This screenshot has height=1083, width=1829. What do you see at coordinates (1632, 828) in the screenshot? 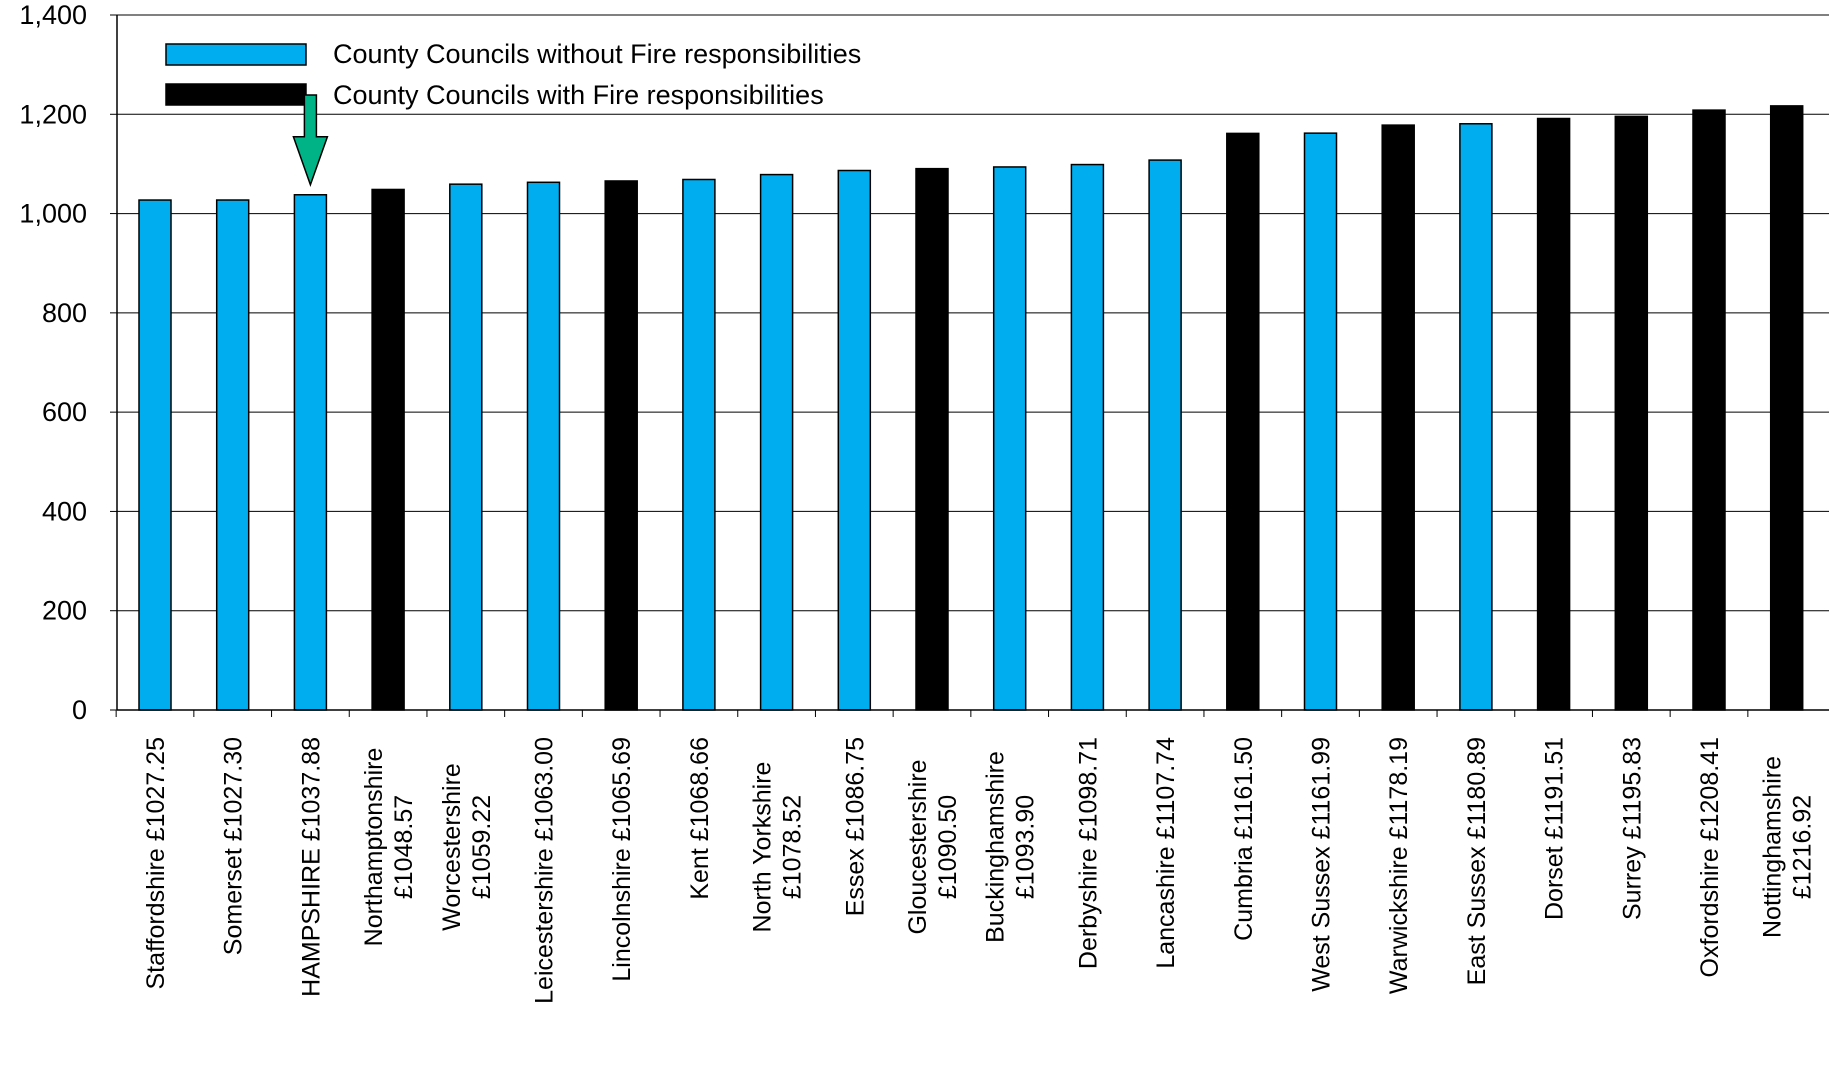
I see `x-tick-label: Surrey £1195.83` at bounding box center [1632, 828].